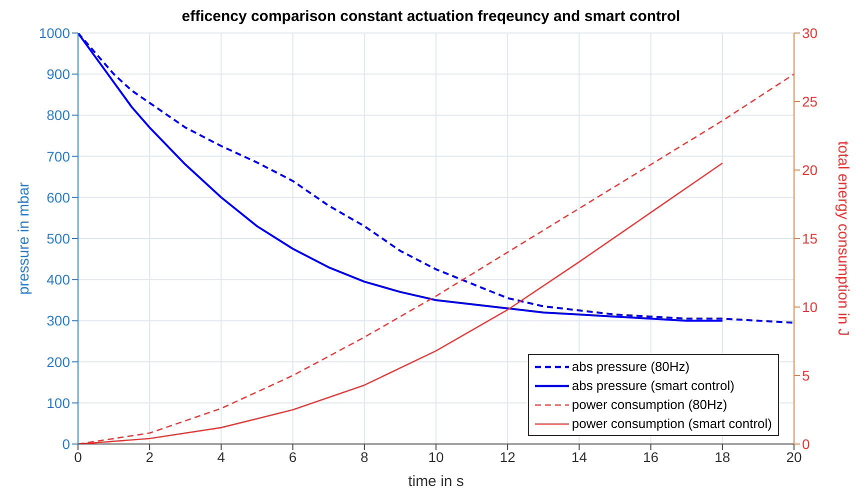 Image resolution: width=862 pixels, height=502 pixels. What do you see at coordinates (843, 238) in the screenshot?
I see `y2-axis-title: total energy consumption in J` at bounding box center [843, 238].